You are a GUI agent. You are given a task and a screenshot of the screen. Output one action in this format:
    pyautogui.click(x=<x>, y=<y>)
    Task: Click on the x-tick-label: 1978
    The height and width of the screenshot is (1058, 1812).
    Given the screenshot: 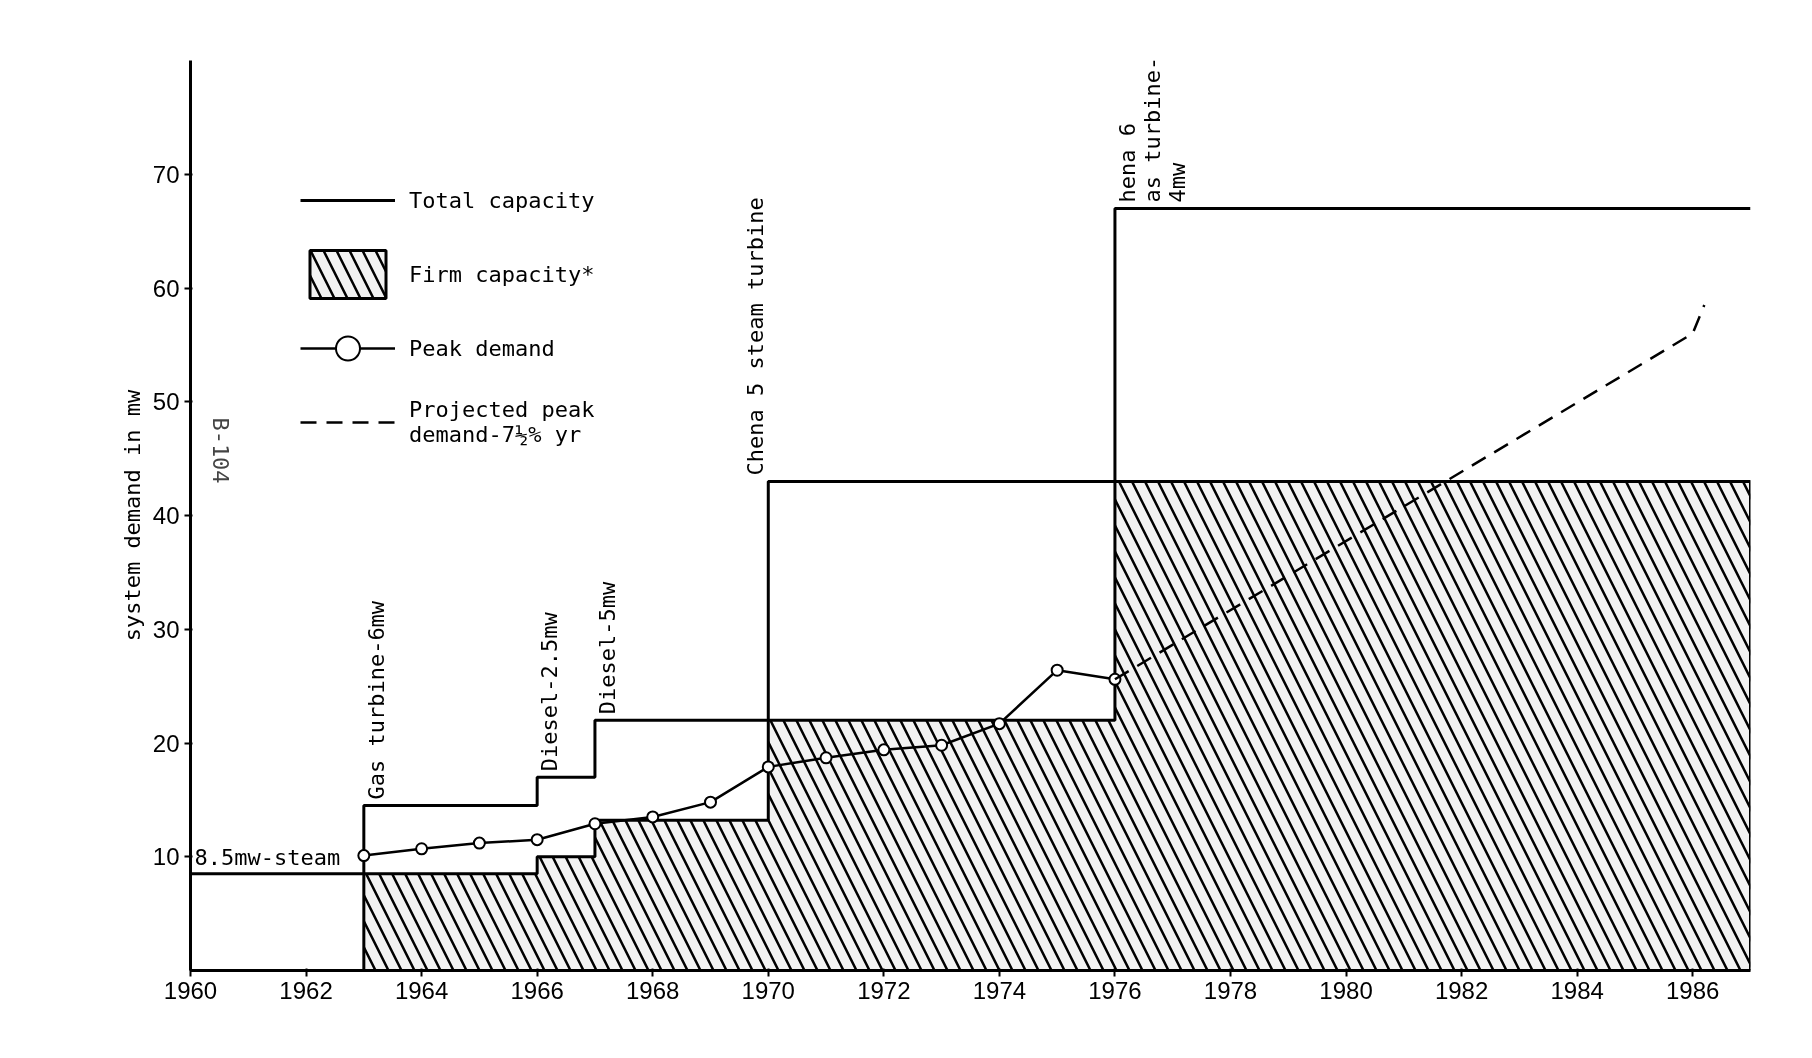 What is the action you would take?
    pyautogui.click(x=1230, y=990)
    